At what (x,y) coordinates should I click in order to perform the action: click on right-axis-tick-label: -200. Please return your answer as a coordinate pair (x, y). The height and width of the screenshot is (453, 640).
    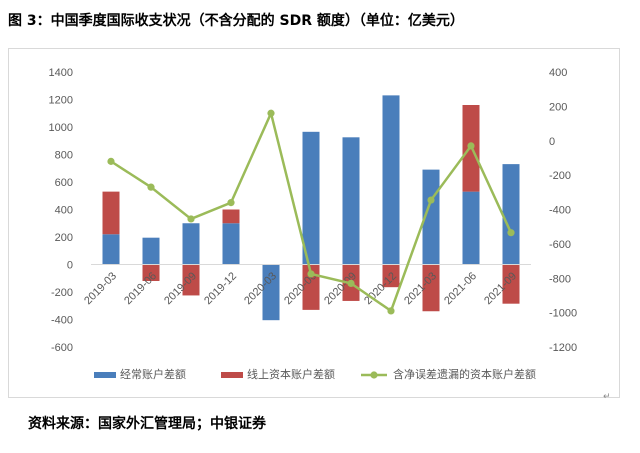
    Looking at the image, I should click on (560, 176).